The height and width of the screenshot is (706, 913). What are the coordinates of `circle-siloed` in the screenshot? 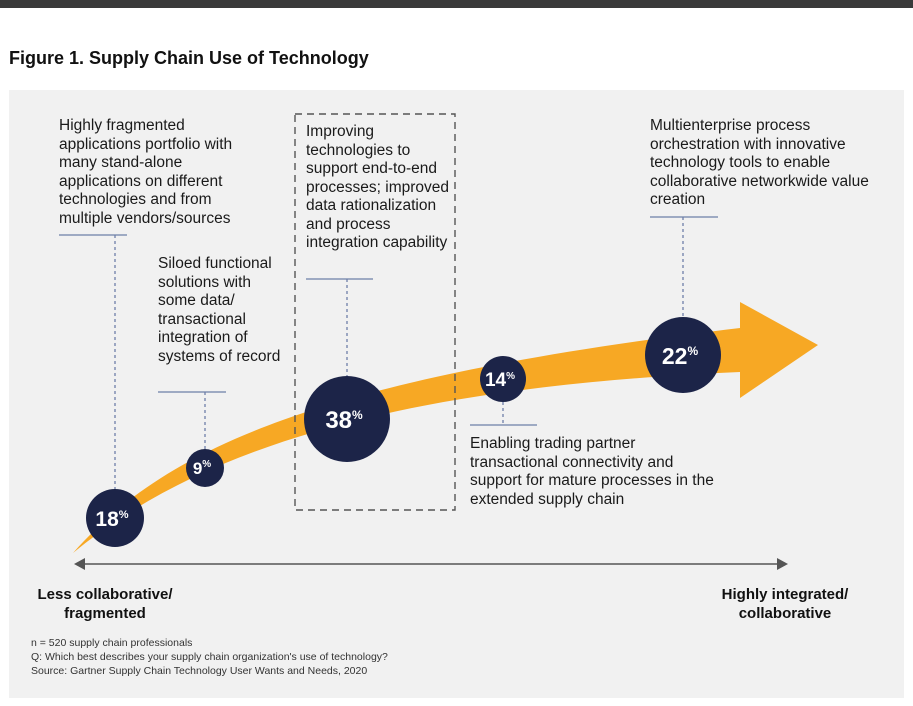 It's located at (205, 468).